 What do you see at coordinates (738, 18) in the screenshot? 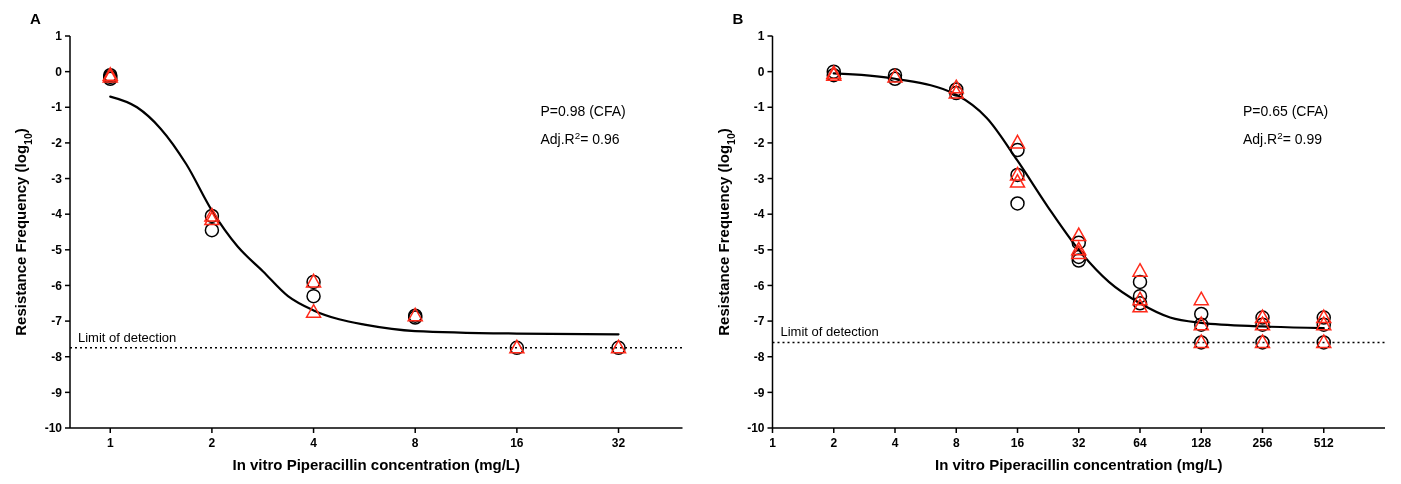
I see `chart-title: B` at bounding box center [738, 18].